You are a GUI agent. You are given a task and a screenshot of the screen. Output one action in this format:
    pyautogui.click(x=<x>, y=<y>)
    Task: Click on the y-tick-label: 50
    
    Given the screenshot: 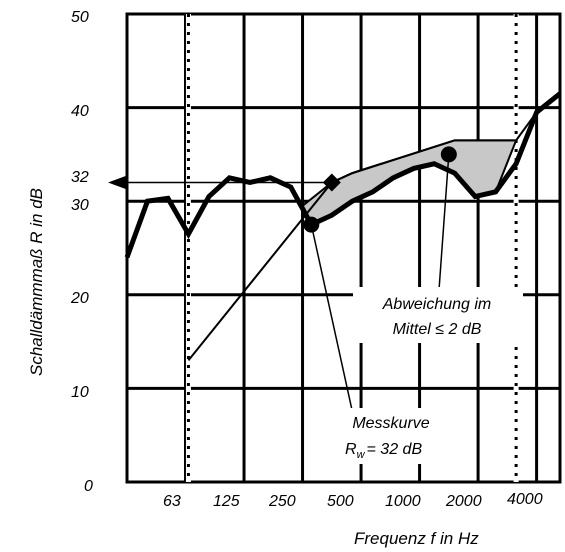 What is the action you would take?
    pyautogui.click(x=80, y=17)
    